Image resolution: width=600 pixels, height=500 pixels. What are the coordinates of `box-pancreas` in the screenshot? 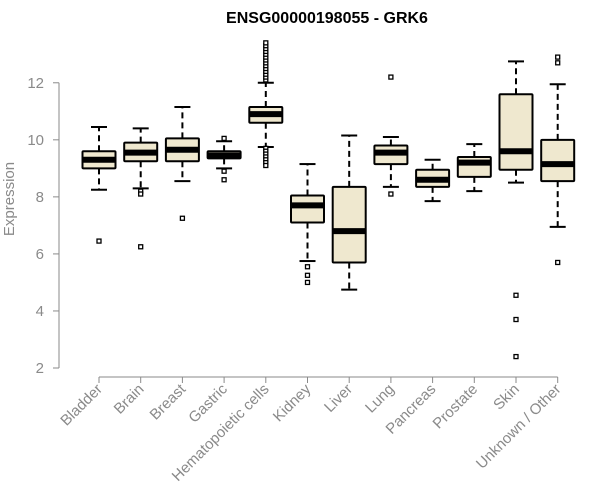 It's located at (433, 180).